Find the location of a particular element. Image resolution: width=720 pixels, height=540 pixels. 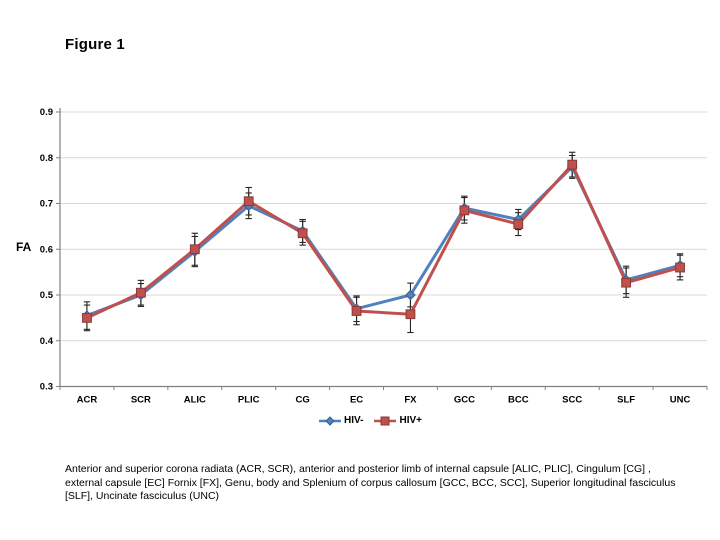

chart-legend: HIV- HIV+ is located at coordinates (365, 420).